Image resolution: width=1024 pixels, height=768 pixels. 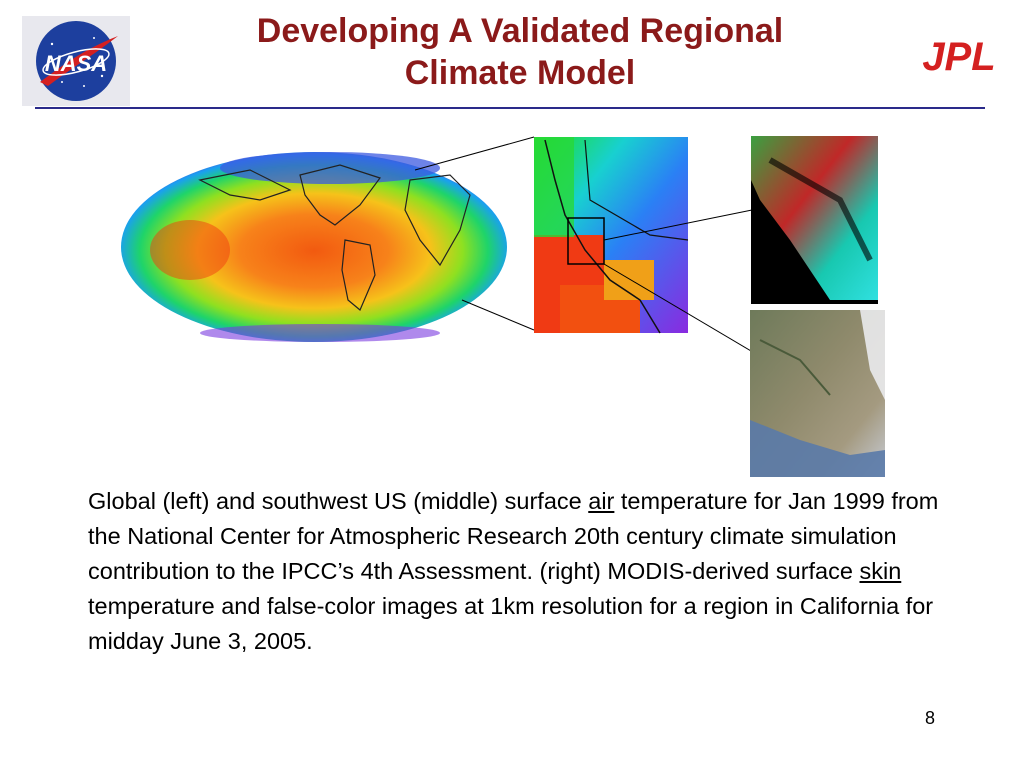 What do you see at coordinates (817, 393) in the screenshot?
I see `modis-true-color-image` at bounding box center [817, 393].